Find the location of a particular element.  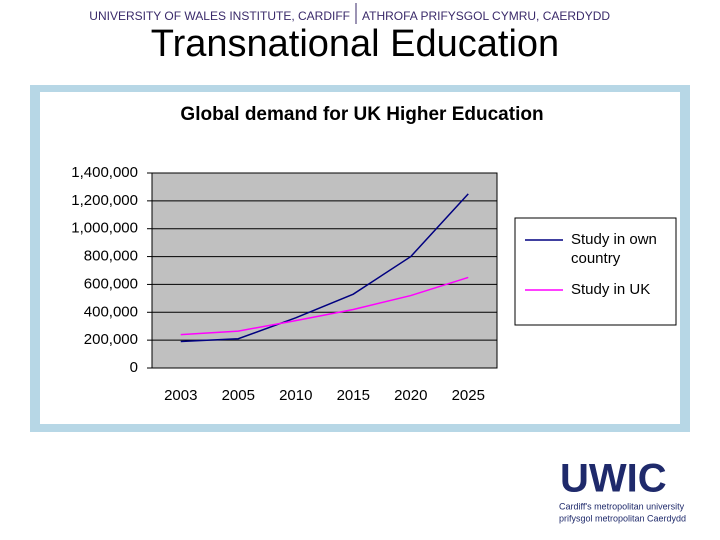

y-tick-label: 0 is located at coordinates (134, 367).